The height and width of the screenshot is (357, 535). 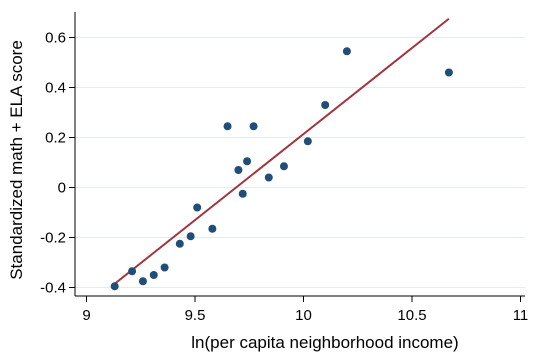 What do you see at coordinates (53, 288) in the screenshot?
I see `y-tick-label-0: -0.4` at bounding box center [53, 288].